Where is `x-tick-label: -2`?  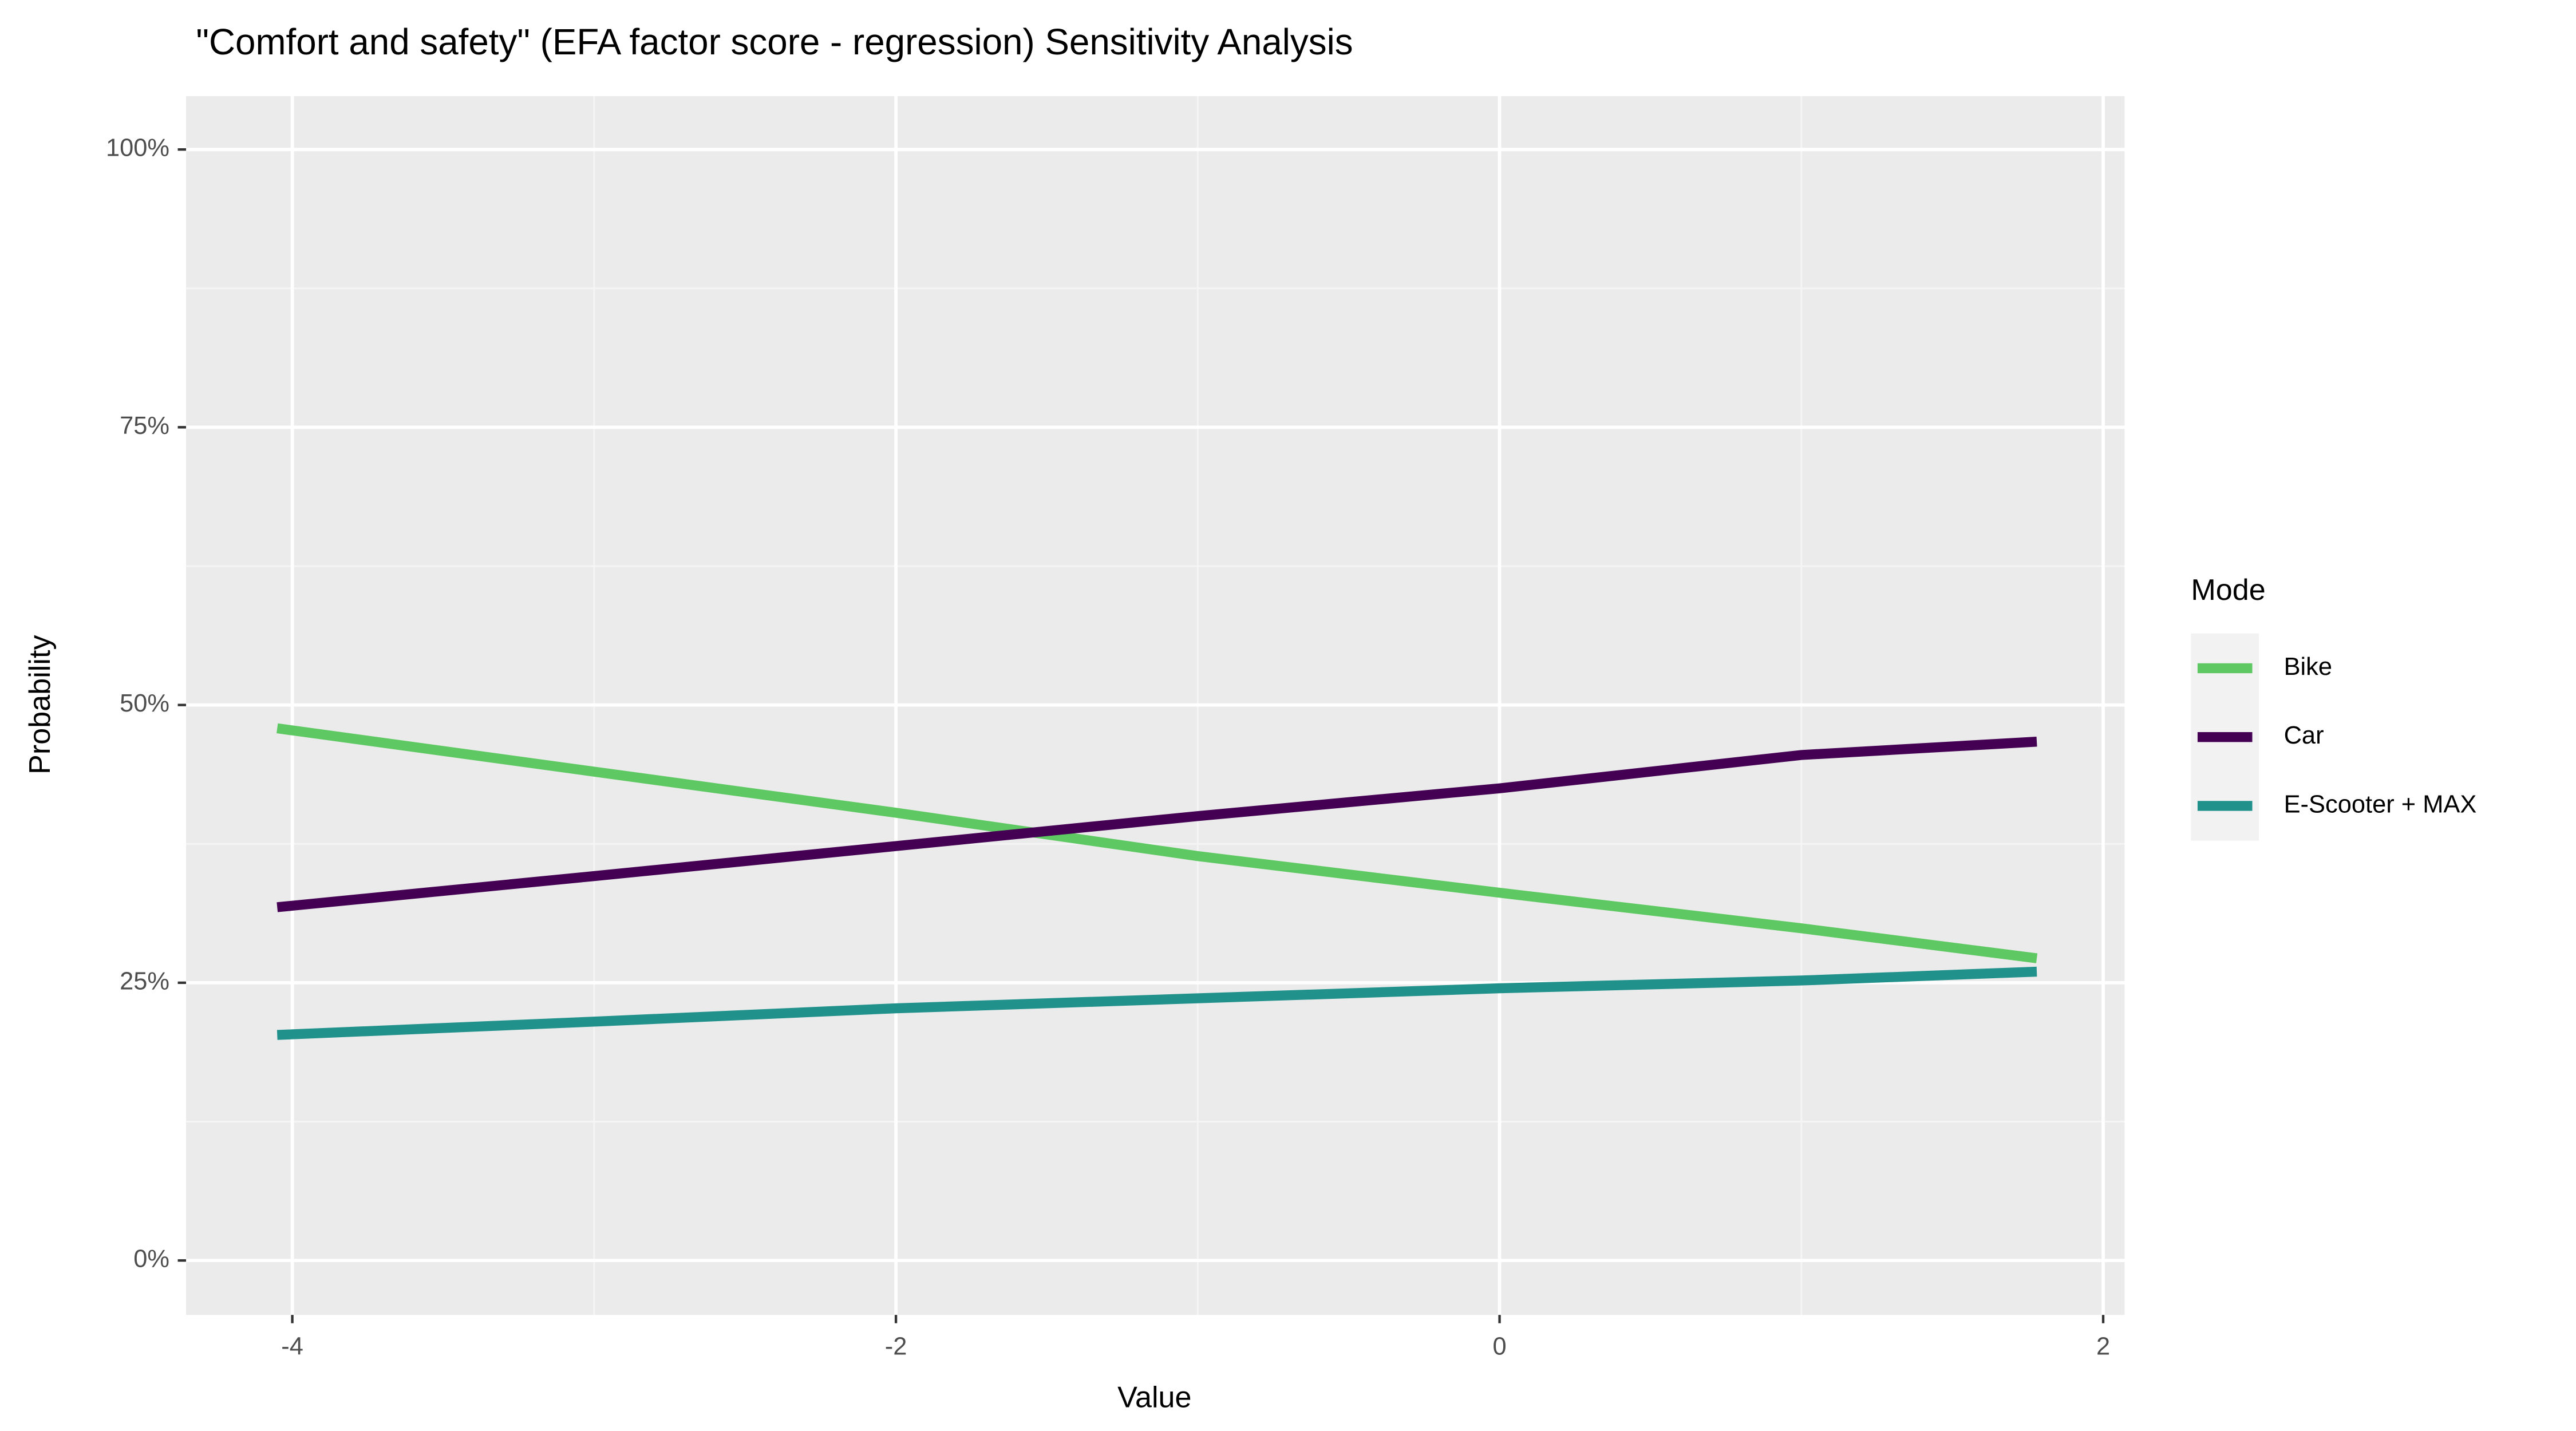 x-tick-label: -2 is located at coordinates (896, 1347).